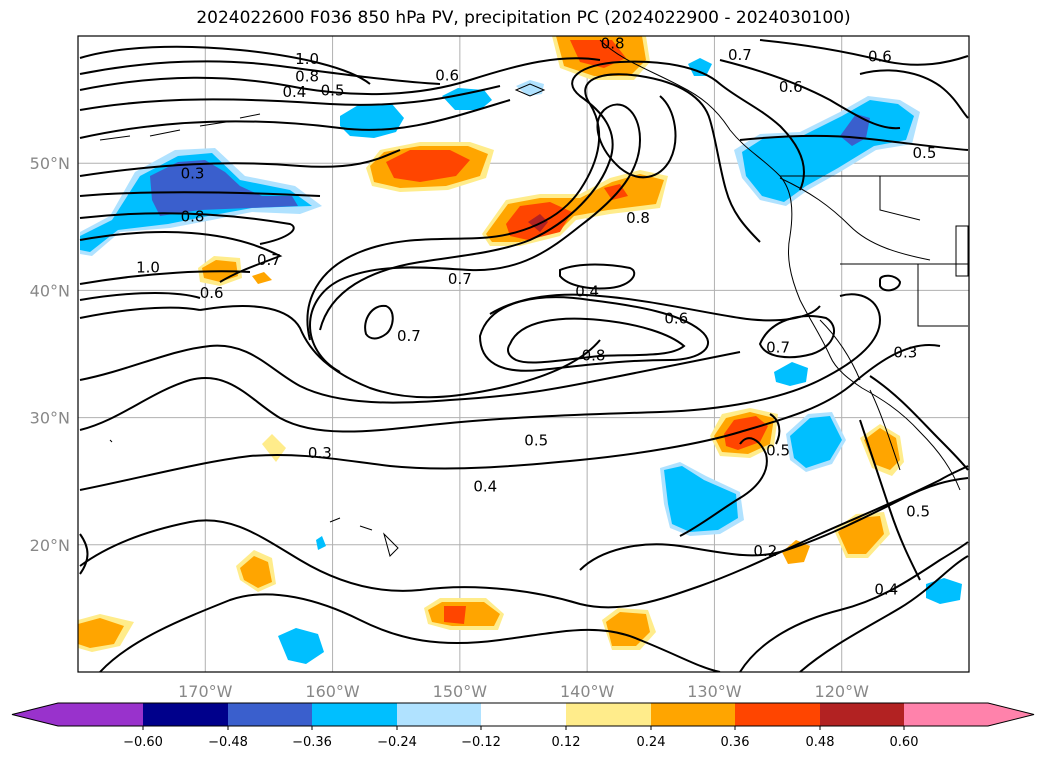 Image resolution: width=1047 pixels, height=765 pixels. I want to click on lon-tick-label: 140°W, so click(587, 691).